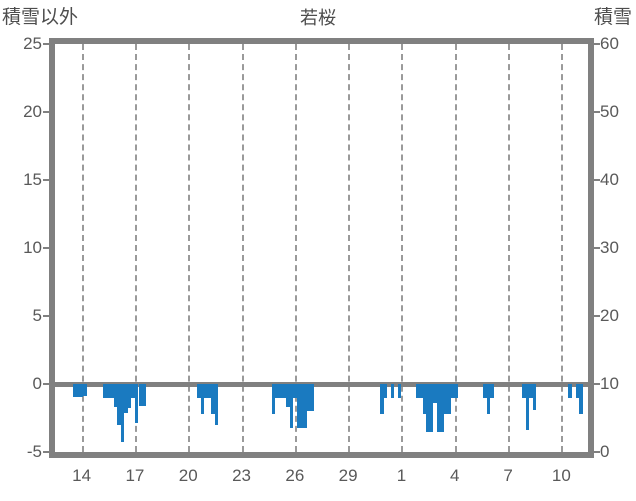 The height and width of the screenshot is (501, 636). Describe the element at coordinates (401, 475) in the screenshot. I see `x-axis-tick-label: 1` at that location.